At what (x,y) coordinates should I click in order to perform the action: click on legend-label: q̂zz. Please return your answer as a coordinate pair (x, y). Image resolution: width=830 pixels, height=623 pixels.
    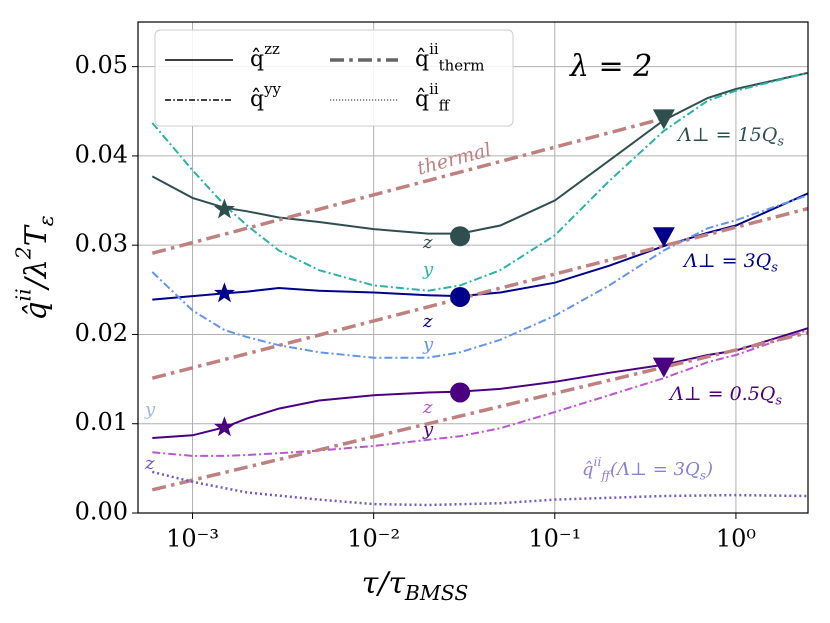
    Looking at the image, I should click on (265, 56).